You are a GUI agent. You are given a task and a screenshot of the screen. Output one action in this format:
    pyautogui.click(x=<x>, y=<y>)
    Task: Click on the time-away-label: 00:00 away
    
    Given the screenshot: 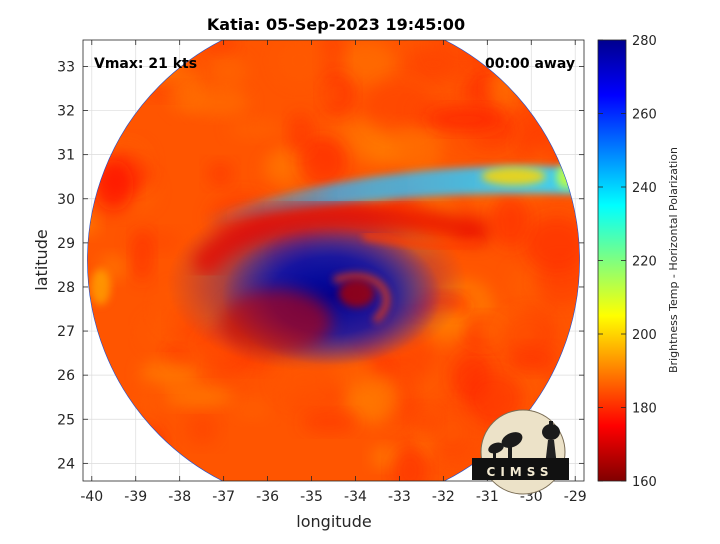 What is the action you would take?
    pyautogui.click(x=530, y=64)
    